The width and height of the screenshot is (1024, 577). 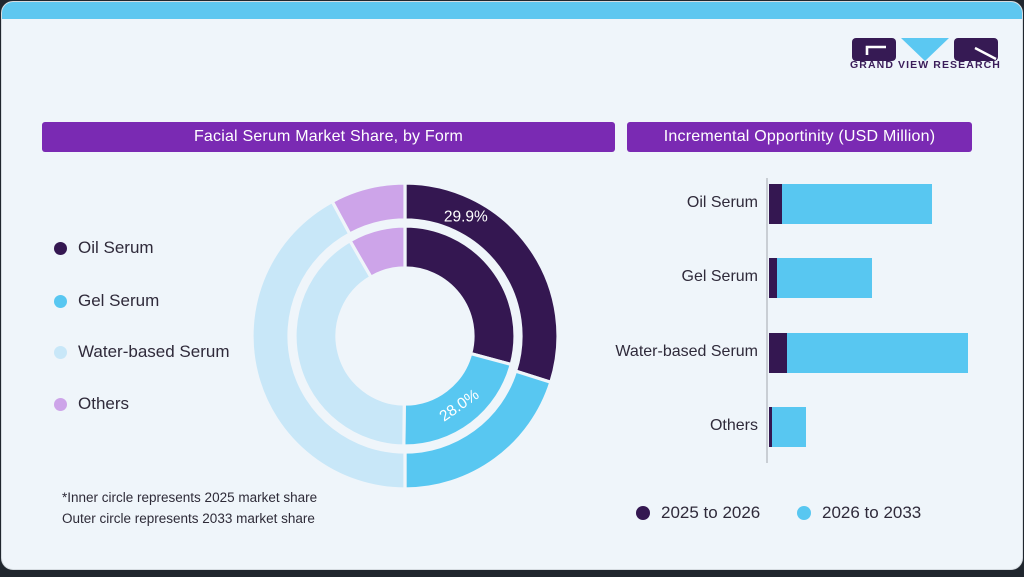 What do you see at coordinates (804, 513) in the screenshot?
I see `legend-dot-2026-to-2033` at bounding box center [804, 513].